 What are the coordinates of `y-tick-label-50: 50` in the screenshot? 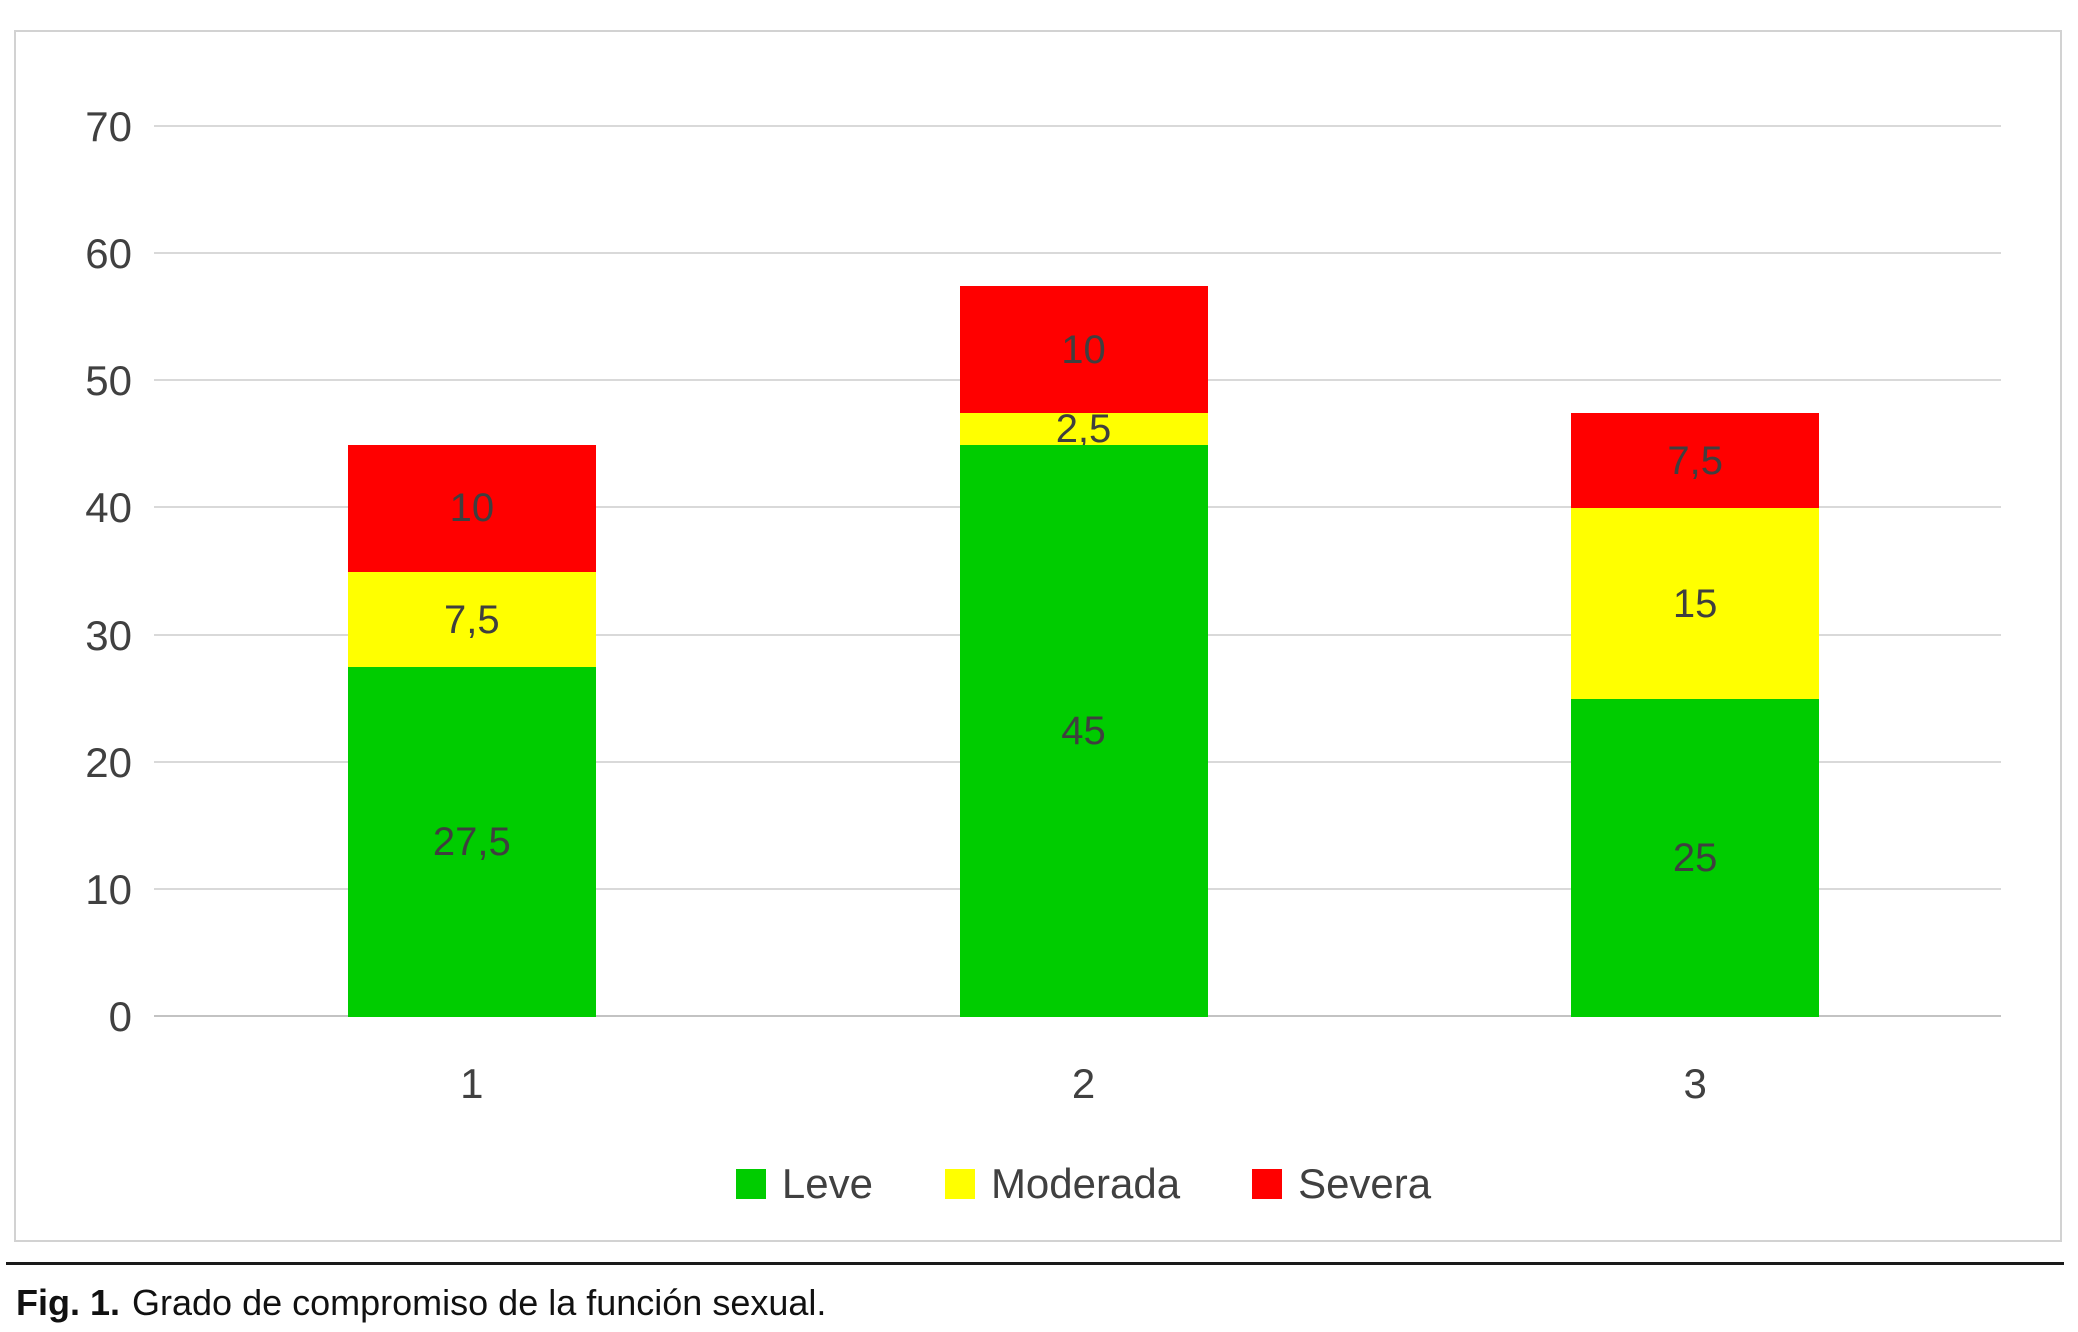 It's located at (108, 381).